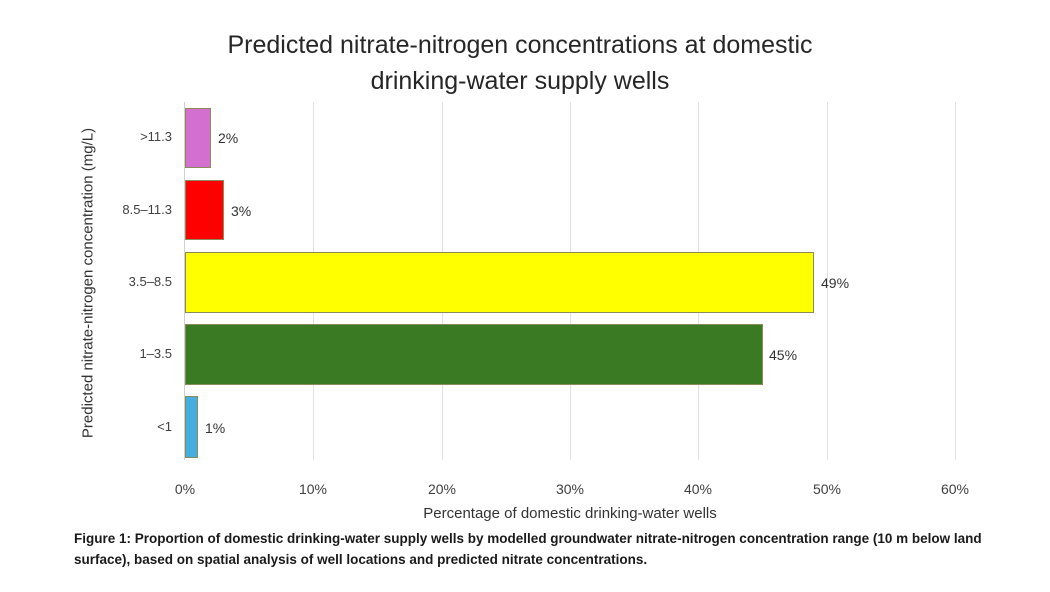  What do you see at coordinates (215, 428) in the screenshot?
I see `value-label: 1%` at bounding box center [215, 428].